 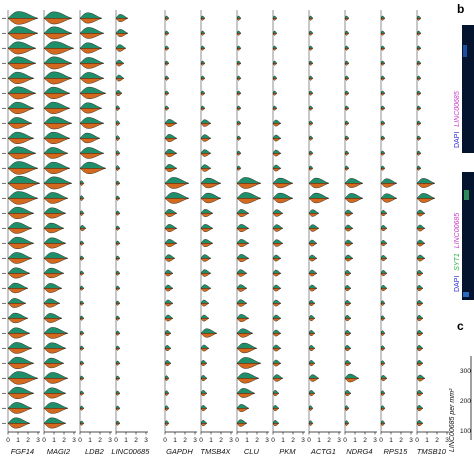 What do you see at coordinates (177, 180) in the screenshot?
I see `violin-gapdh-row-12-upper` at bounding box center [177, 180].